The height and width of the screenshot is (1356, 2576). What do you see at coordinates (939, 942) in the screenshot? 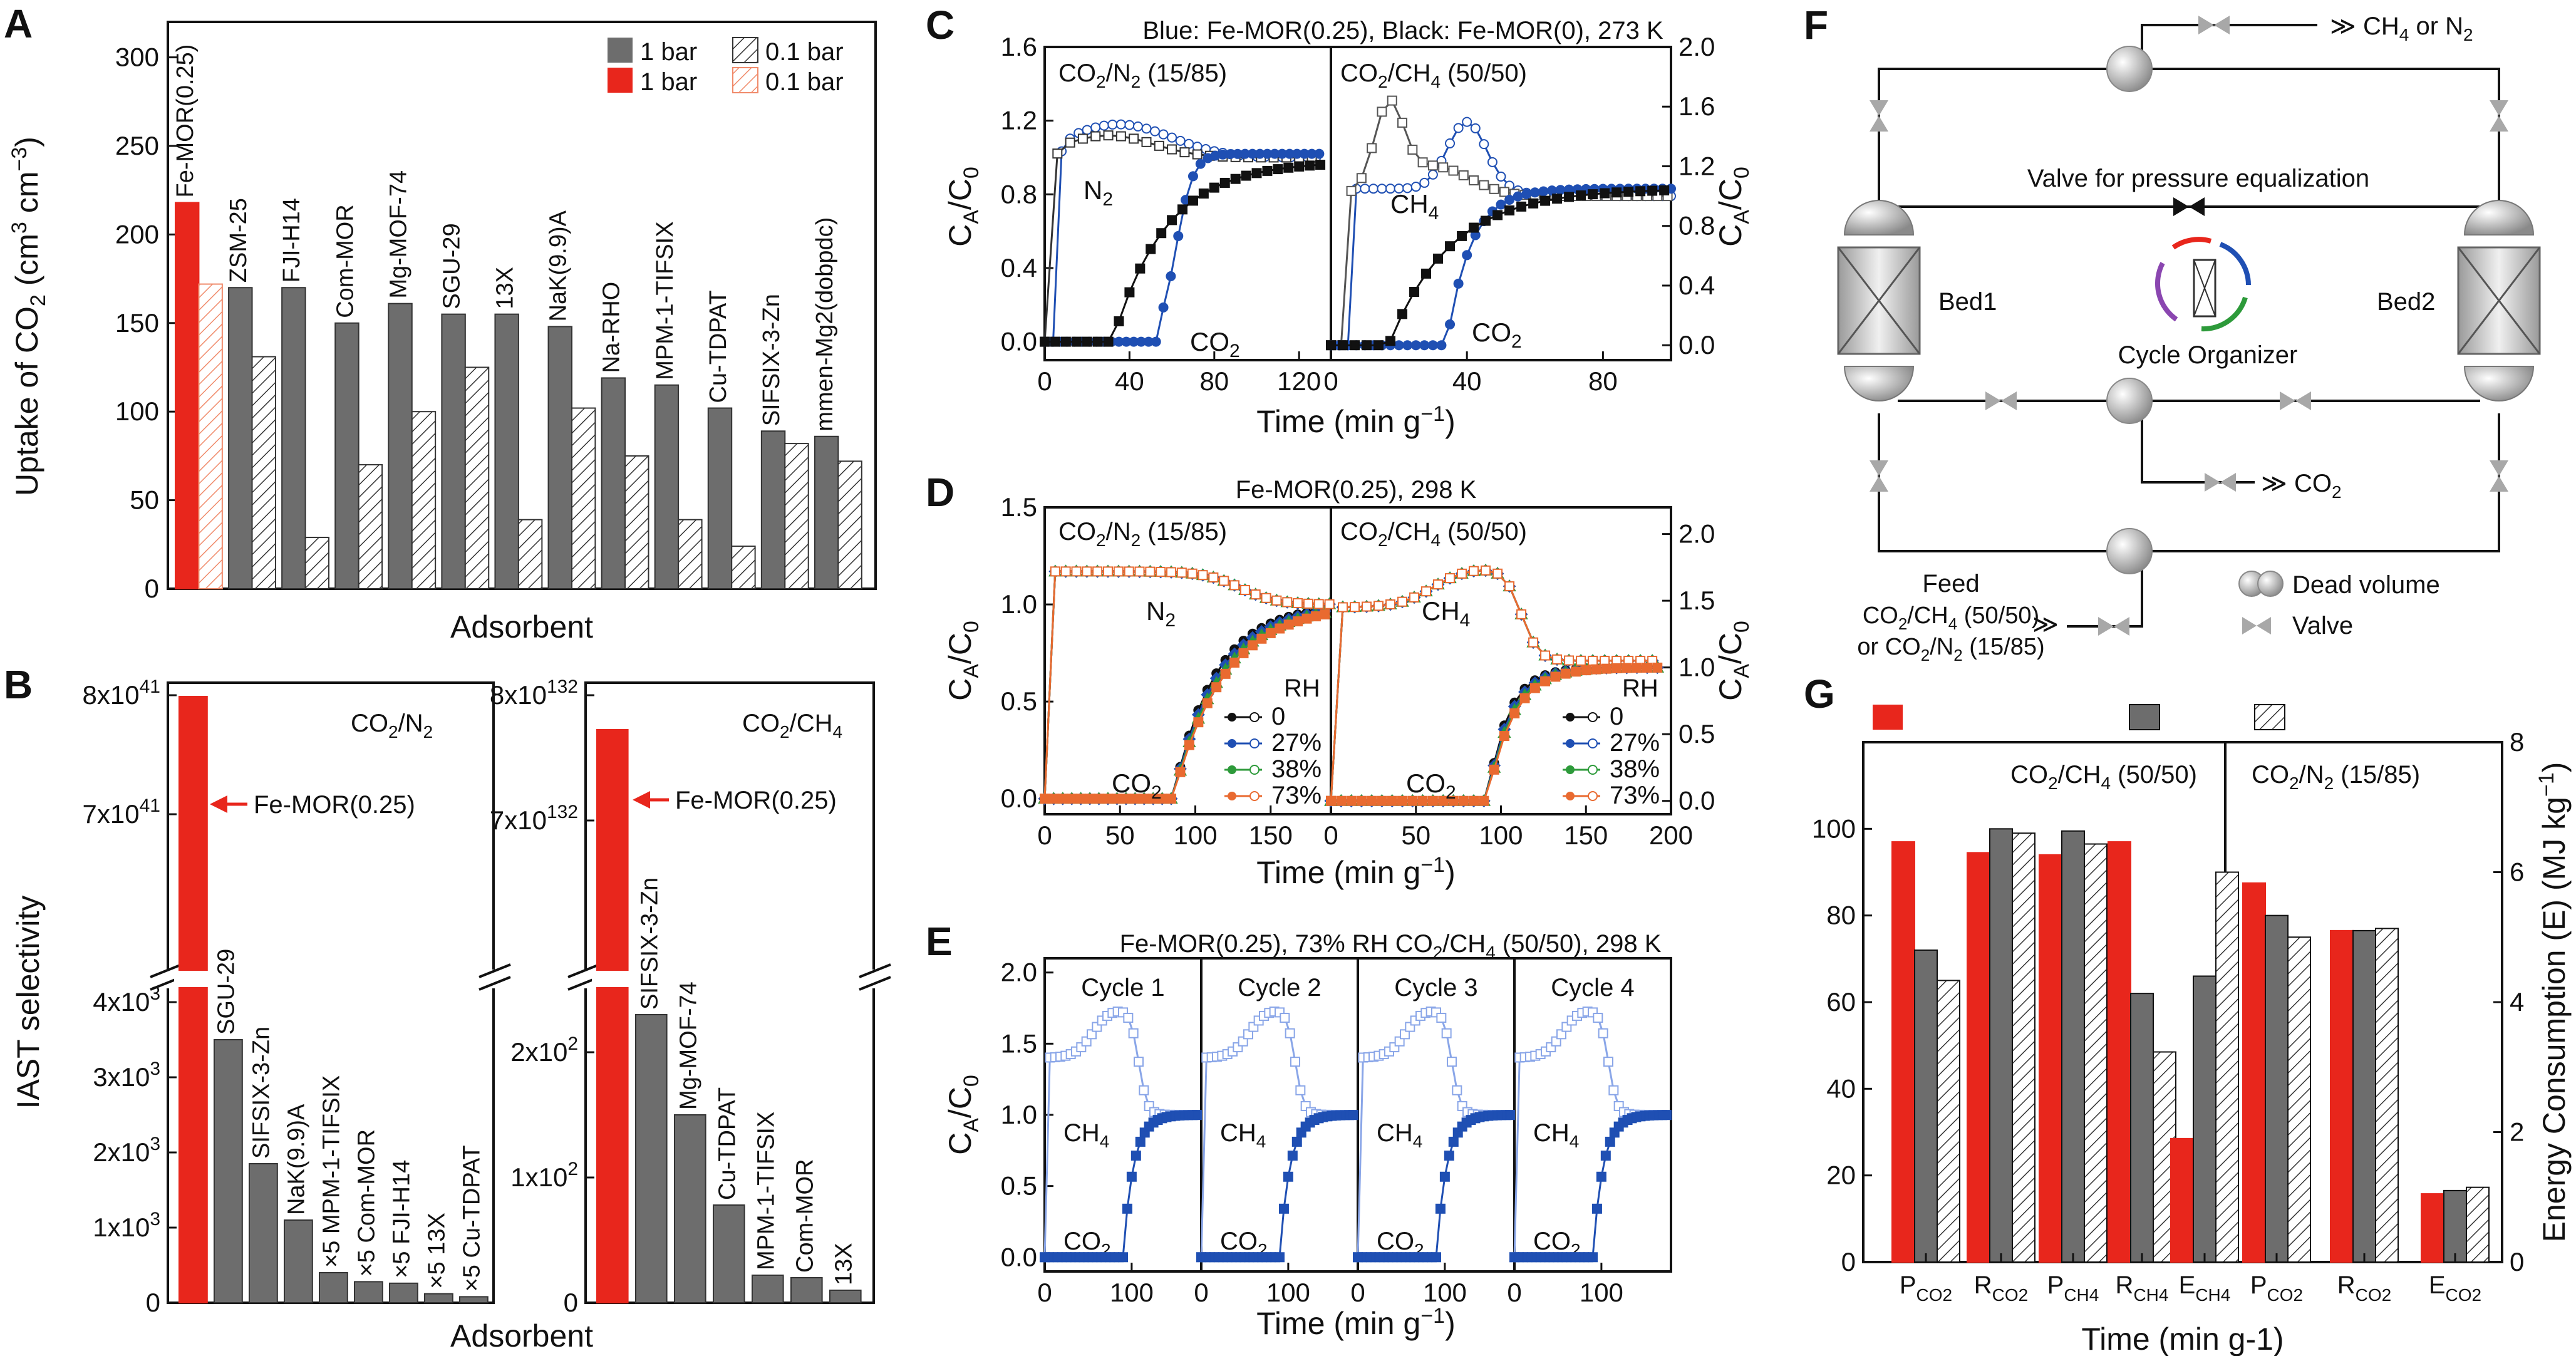
I see `panel-label-e: E` at bounding box center [939, 942].